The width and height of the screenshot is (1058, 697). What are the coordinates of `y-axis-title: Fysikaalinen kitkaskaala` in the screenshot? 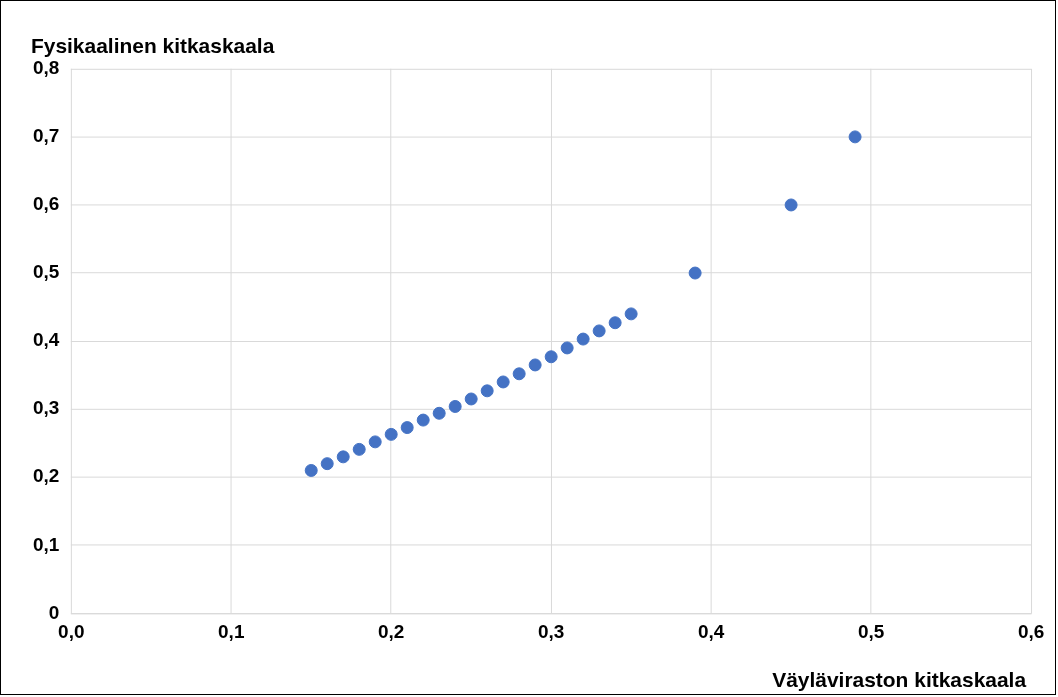 It's located at (152, 45).